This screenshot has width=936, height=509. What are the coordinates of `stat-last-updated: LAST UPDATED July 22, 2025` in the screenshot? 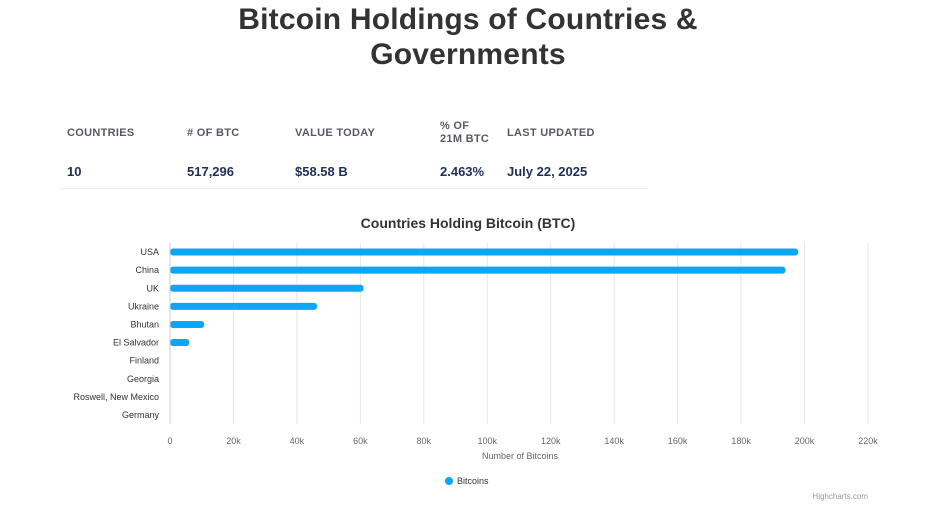 It's located at (551, 148).